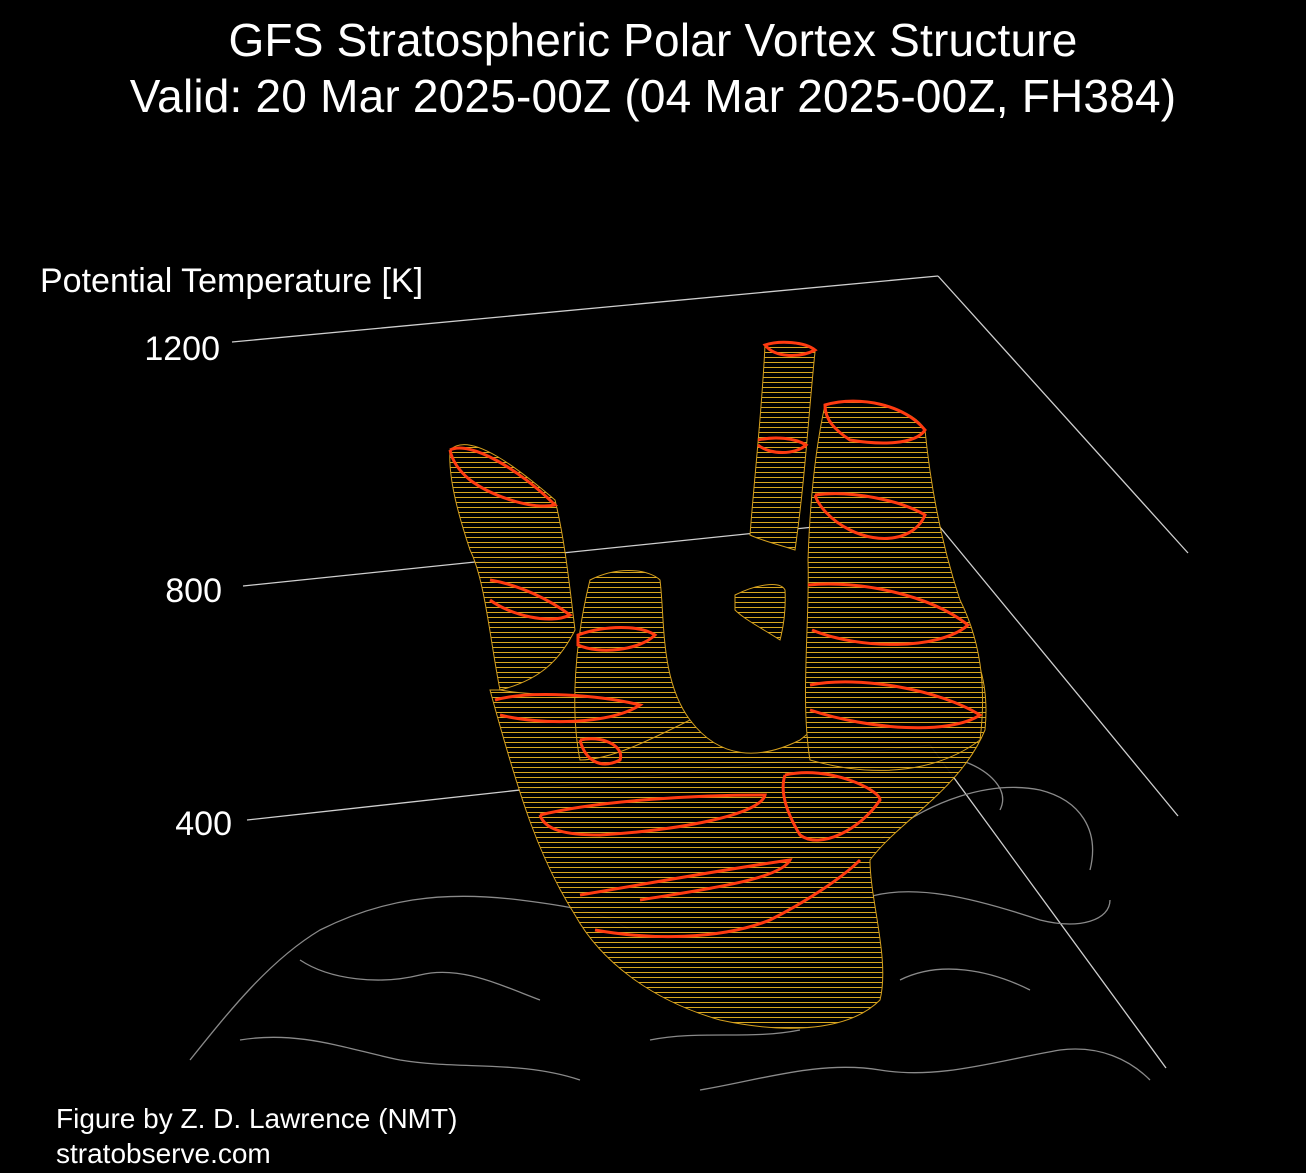 This screenshot has height=1173, width=1306. What do you see at coordinates (182, 349) in the screenshot?
I see `z-tick-1200: 1200` at bounding box center [182, 349].